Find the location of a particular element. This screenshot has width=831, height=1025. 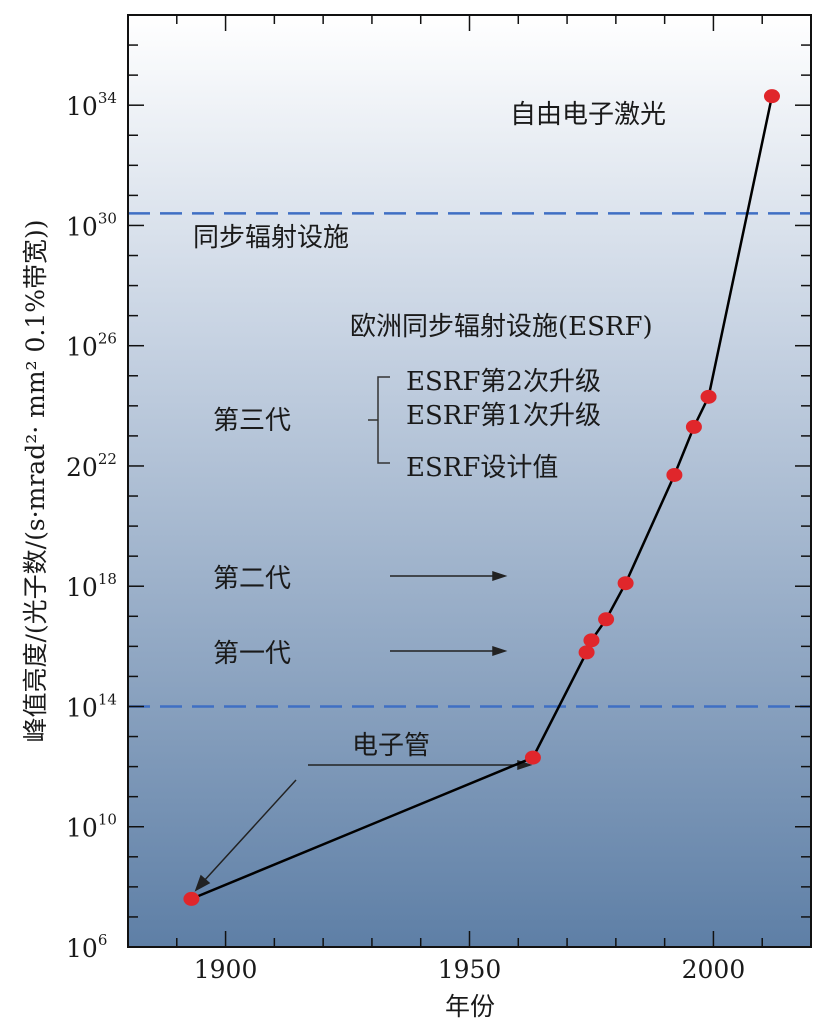

gen2-label: 第二代 is located at coordinates (252, 579).